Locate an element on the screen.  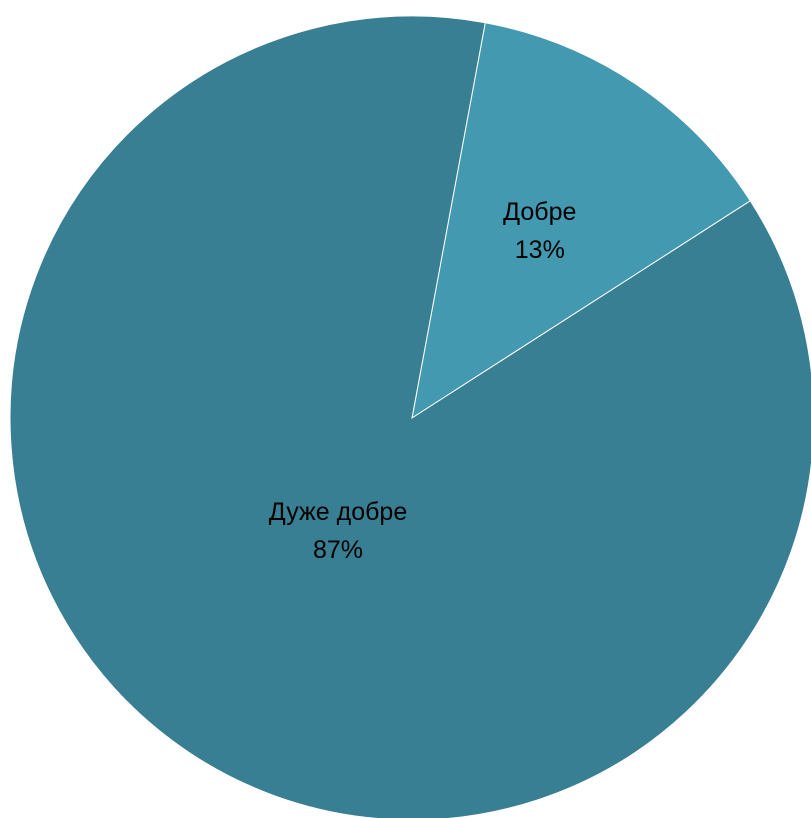
slice-label-name: Дуже добре is located at coordinates (338, 512).